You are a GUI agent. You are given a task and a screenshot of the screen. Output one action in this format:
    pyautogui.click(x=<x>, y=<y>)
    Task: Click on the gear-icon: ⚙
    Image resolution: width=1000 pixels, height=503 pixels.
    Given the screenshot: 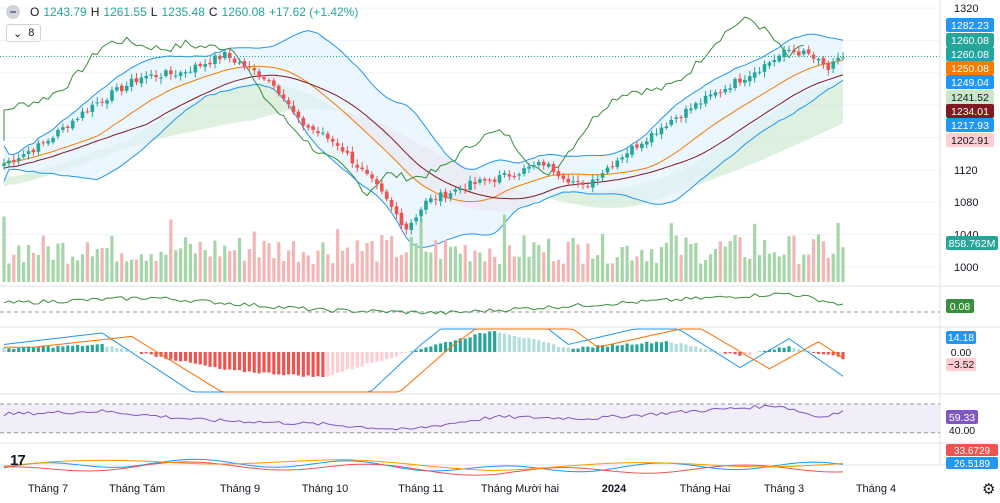 What is the action you would take?
    pyautogui.click(x=989, y=489)
    